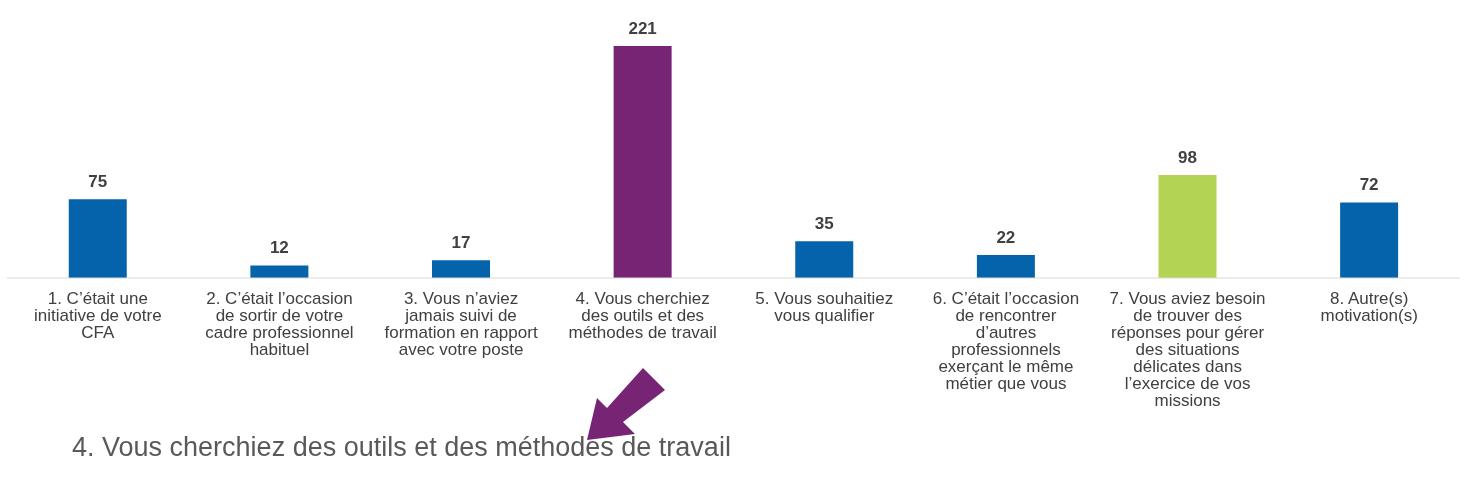 This screenshot has width=1470, height=484. What do you see at coordinates (98, 316) in the screenshot?
I see `x-tick-label: 1. C’était une initiative de votre CFA` at bounding box center [98, 316].